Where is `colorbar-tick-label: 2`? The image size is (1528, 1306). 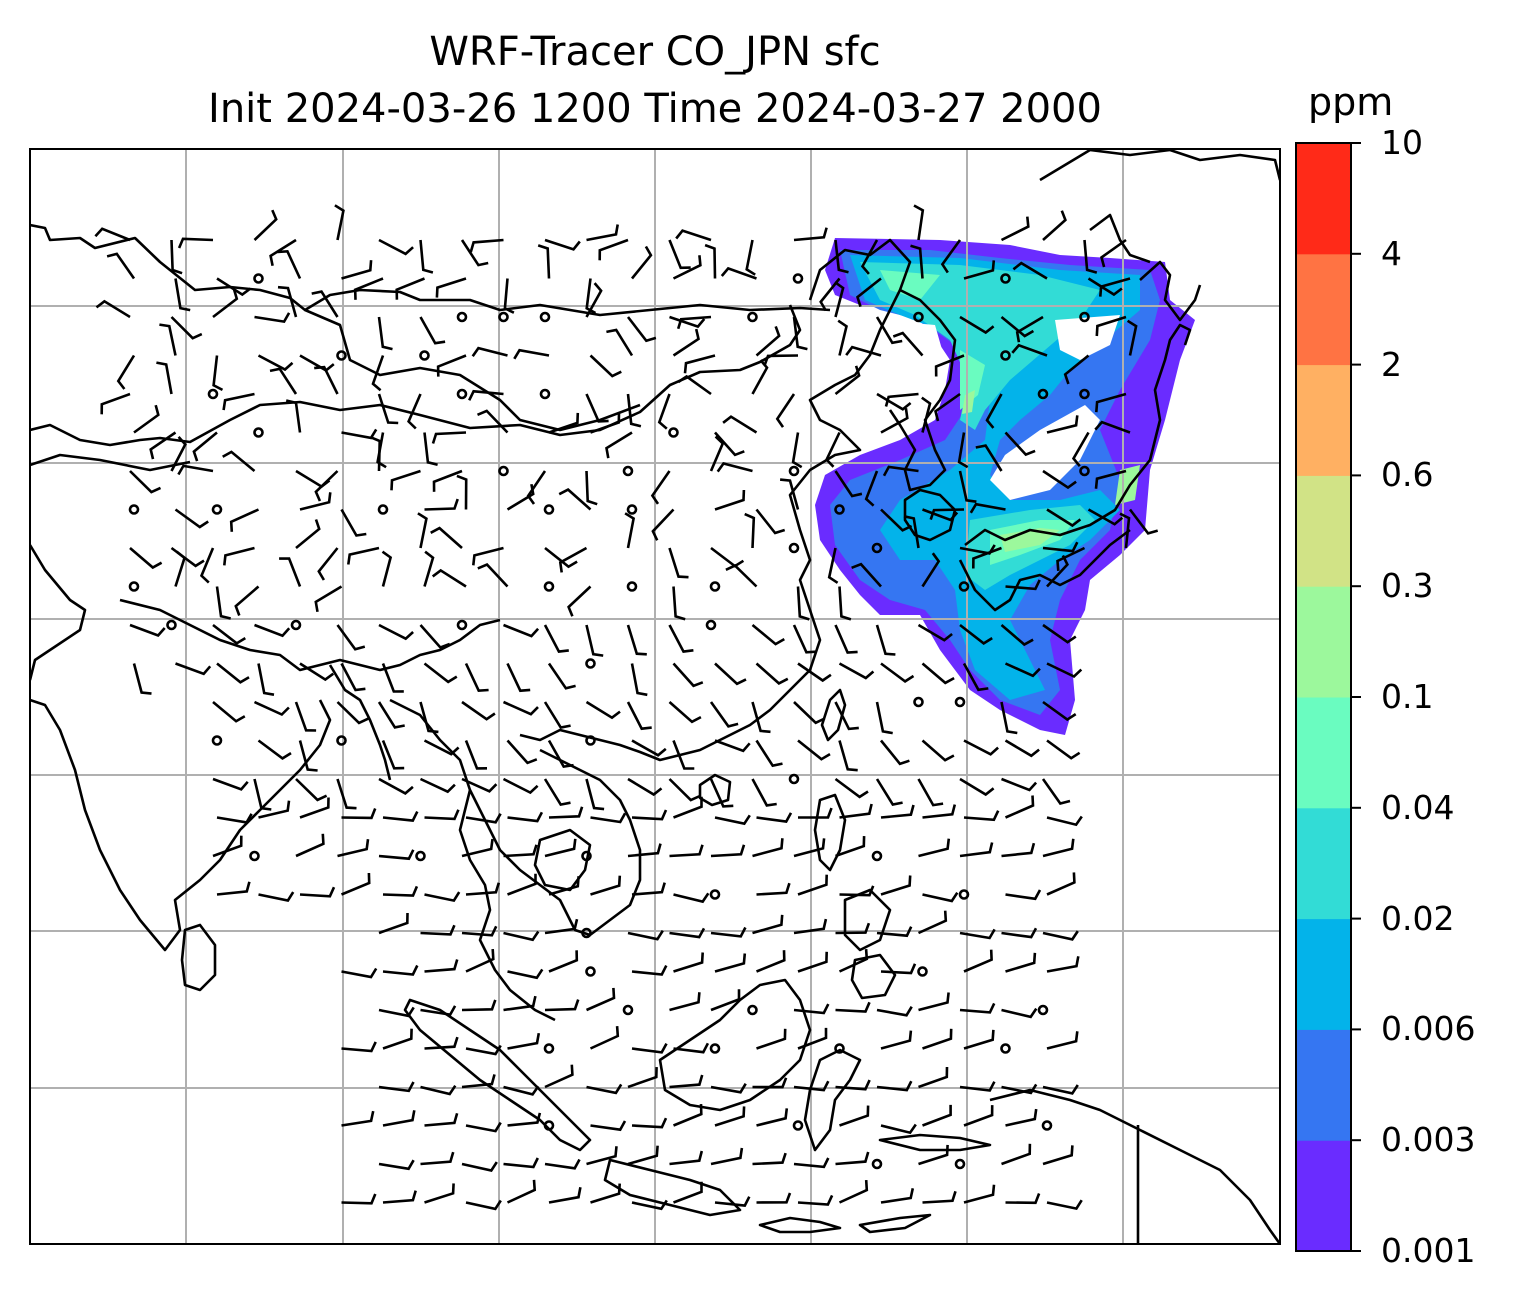 colorbar-tick-label: 2 is located at coordinates (1391, 364).